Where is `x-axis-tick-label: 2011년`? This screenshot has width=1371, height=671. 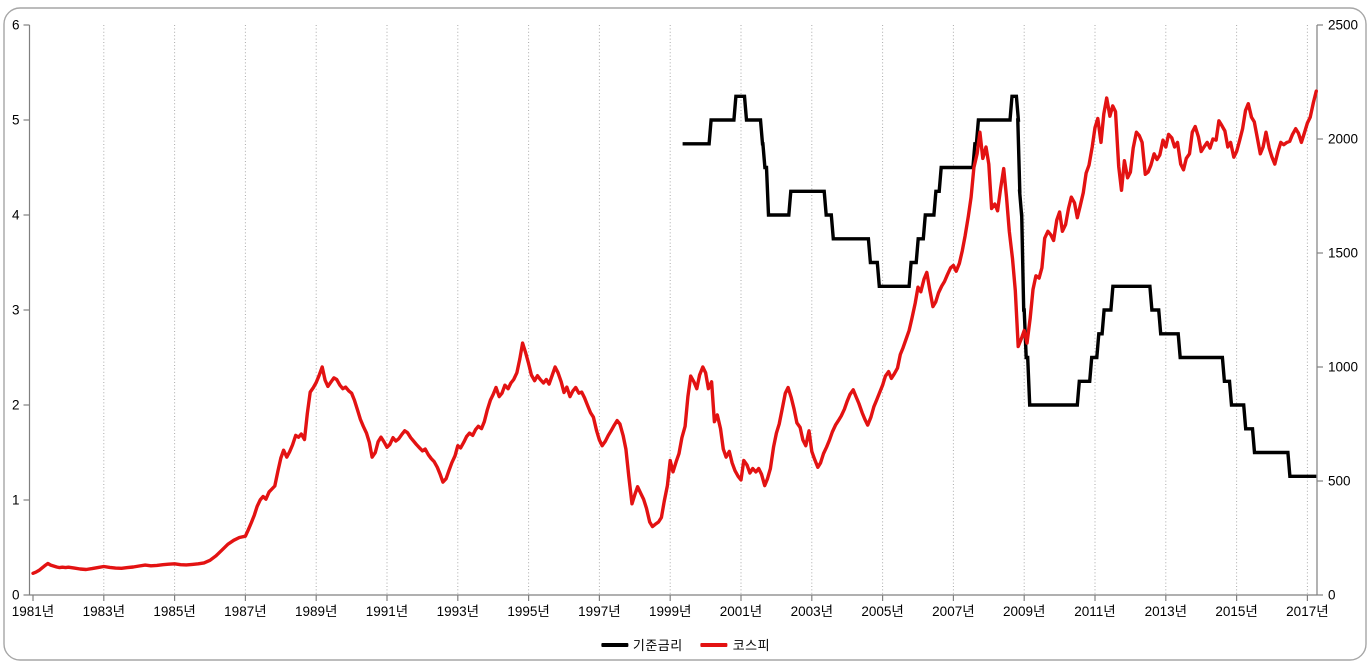 x-axis-tick-label: 2011년 is located at coordinates (1094, 611).